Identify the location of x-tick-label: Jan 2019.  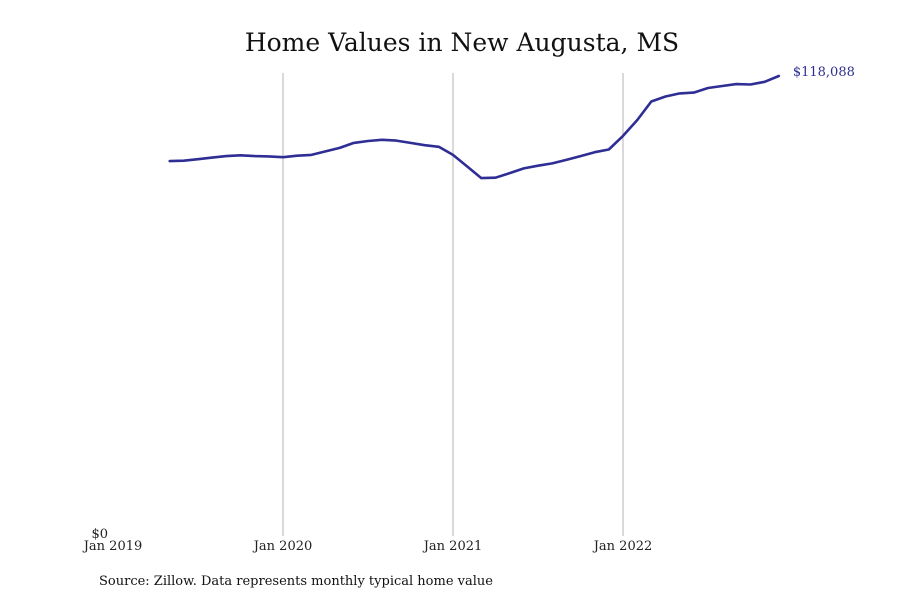
(112, 546).